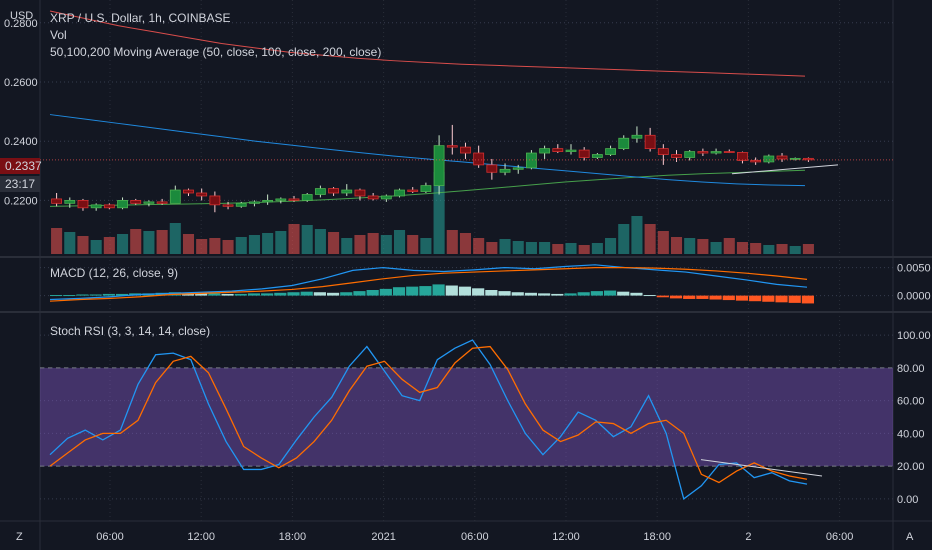  What do you see at coordinates (466, 168) in the screenshot?
I see `candlesticks` at bounding box center [466, 168].